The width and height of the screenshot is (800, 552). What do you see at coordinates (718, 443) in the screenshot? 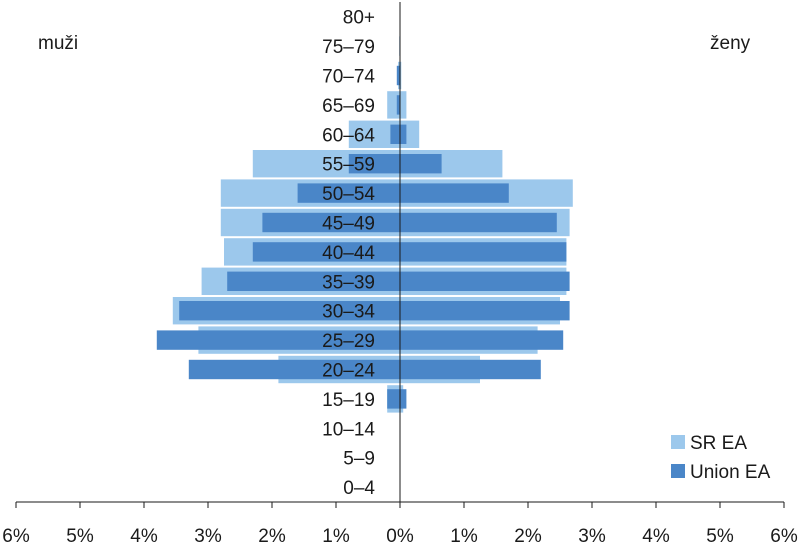
I see `legend-label-sr-ea: SR EA` at bounding box center [718, 443].